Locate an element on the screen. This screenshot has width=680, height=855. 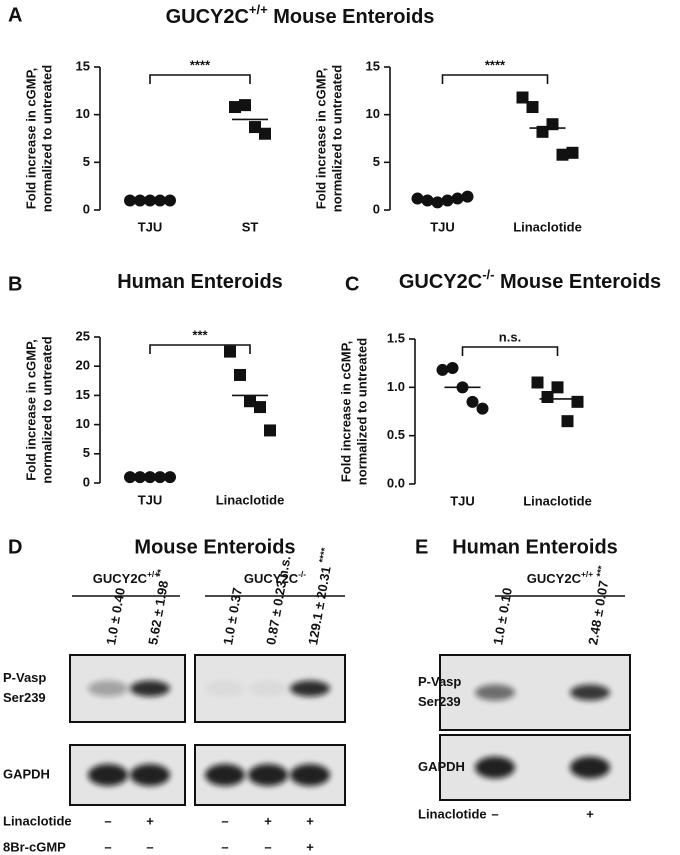
quantification-value: 2.48 ± 0.07 is located at coordinates (599, 613).